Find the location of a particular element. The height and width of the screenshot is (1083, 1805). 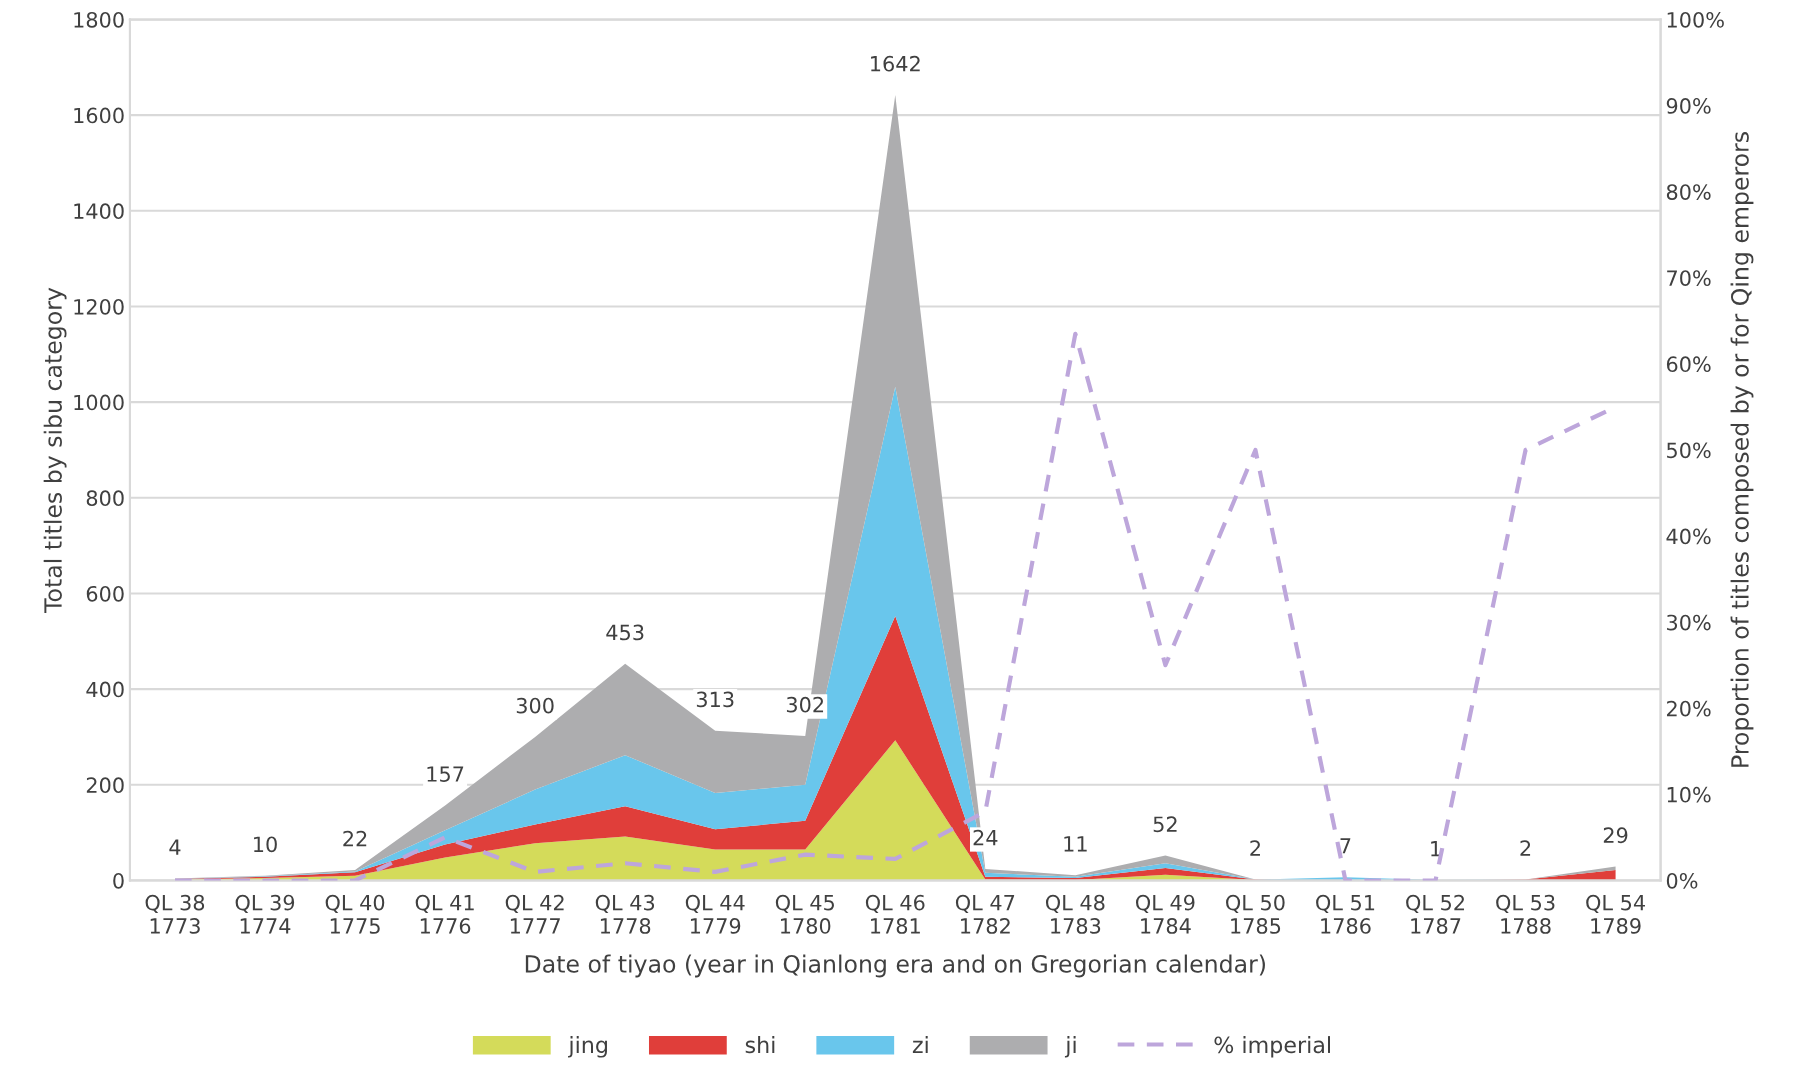

total-label: 1 is located at coordinates (1436, 849).